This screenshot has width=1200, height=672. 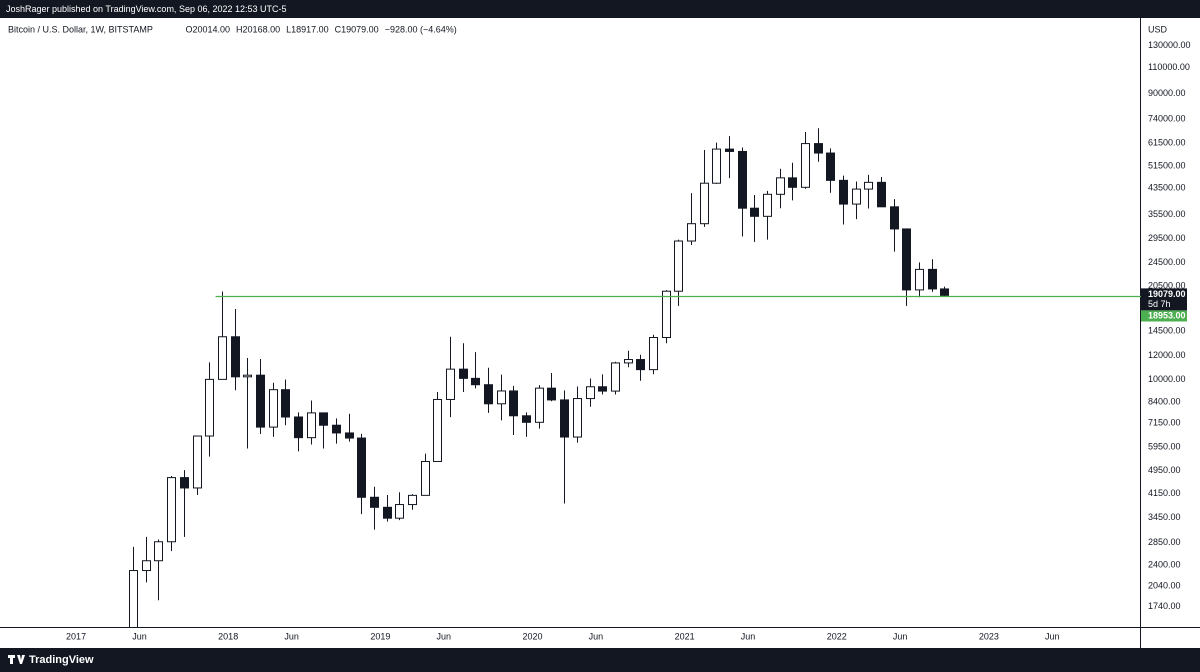 What do you see at coordinates (1169, 67) in the screenshot?
I see `y-tick-label: 110000.00` at bounding box center [1169, 67].